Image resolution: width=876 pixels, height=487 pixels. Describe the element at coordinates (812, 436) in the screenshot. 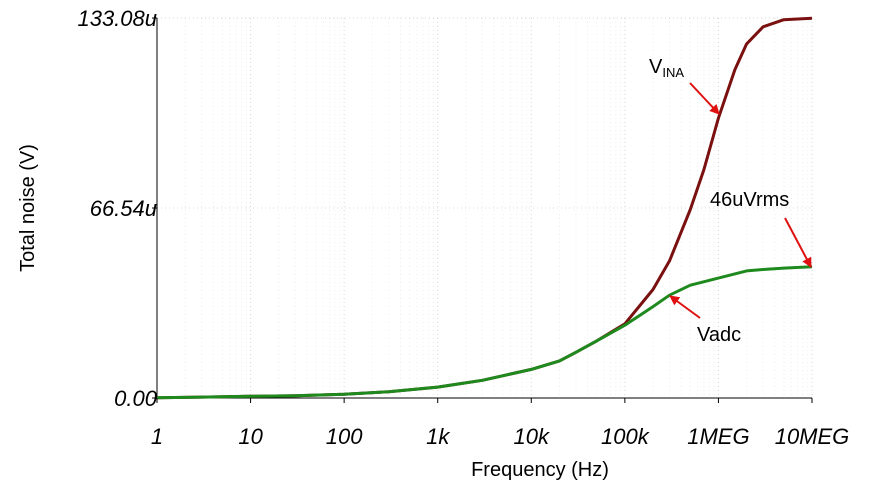

I see `x-tick-label: 10MEG` at that location.